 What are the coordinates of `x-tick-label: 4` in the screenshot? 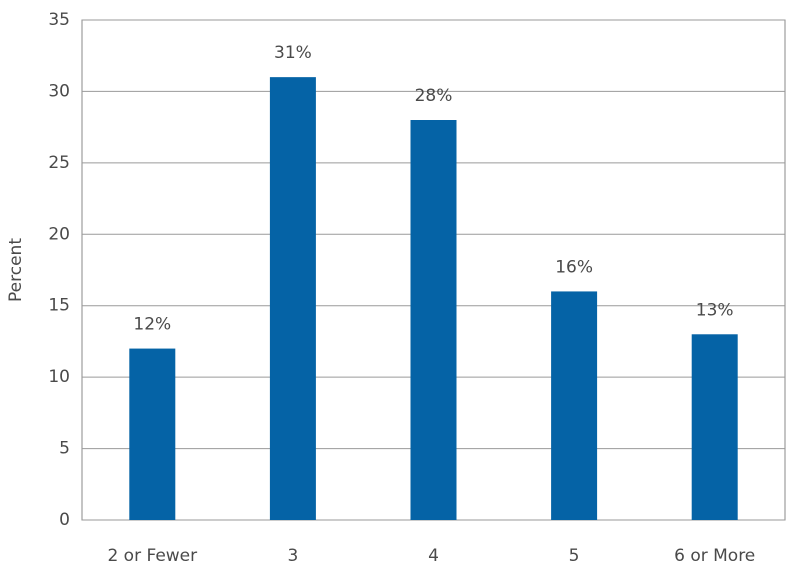 It's located at (433, 556).